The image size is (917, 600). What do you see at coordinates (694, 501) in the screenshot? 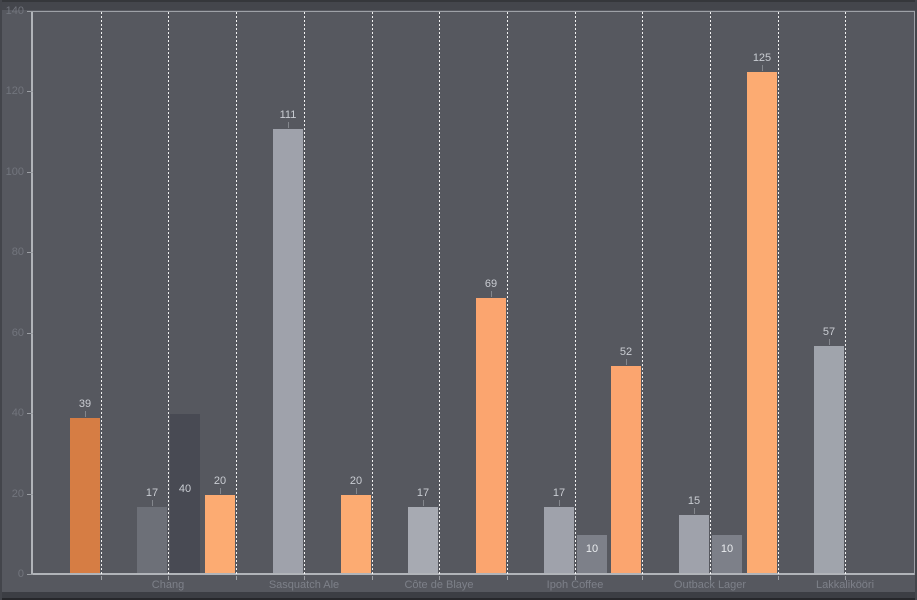
I see `bar-value-label: 15` at bounding box center [694, 501].